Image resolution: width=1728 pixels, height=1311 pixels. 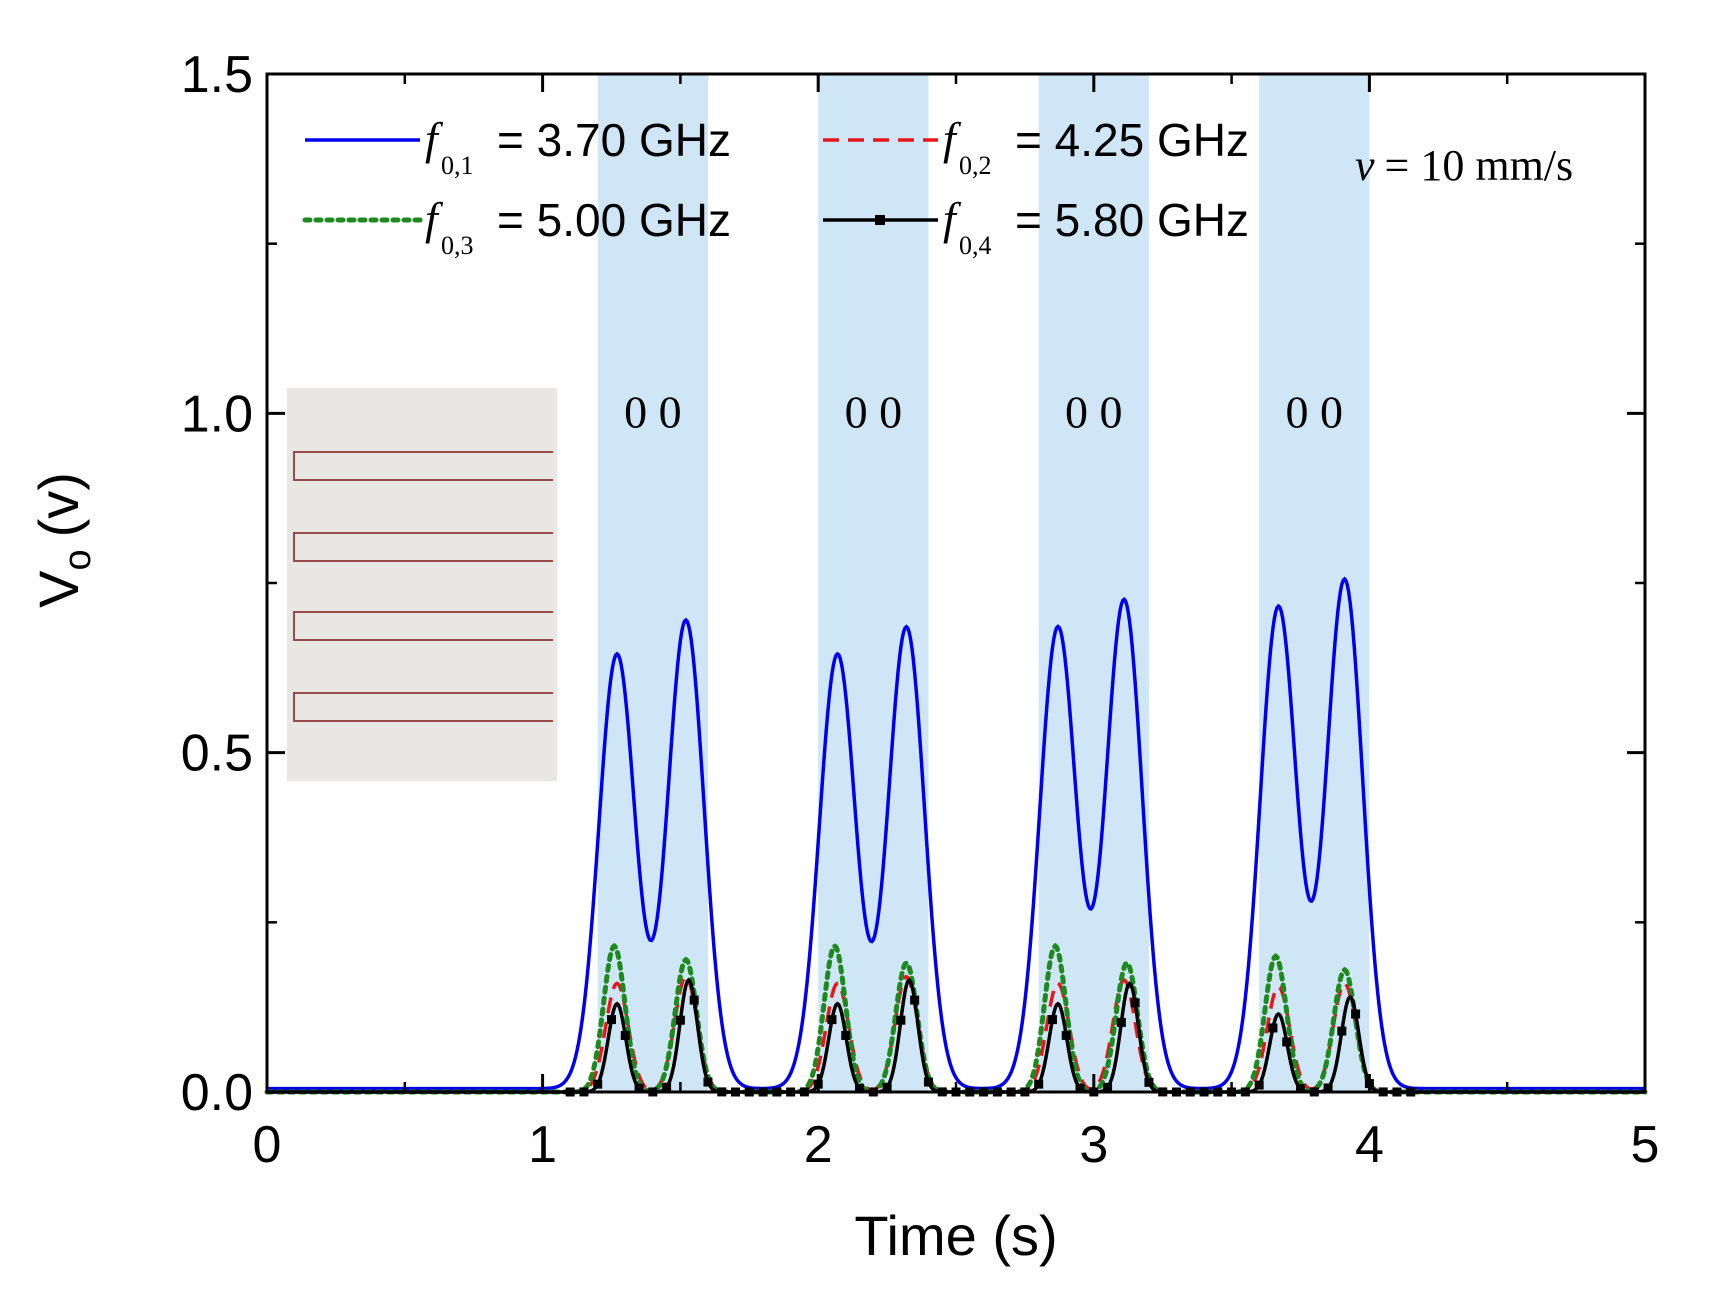 I want to click on y-axis-title-main: V, so click(x=58, y=589).